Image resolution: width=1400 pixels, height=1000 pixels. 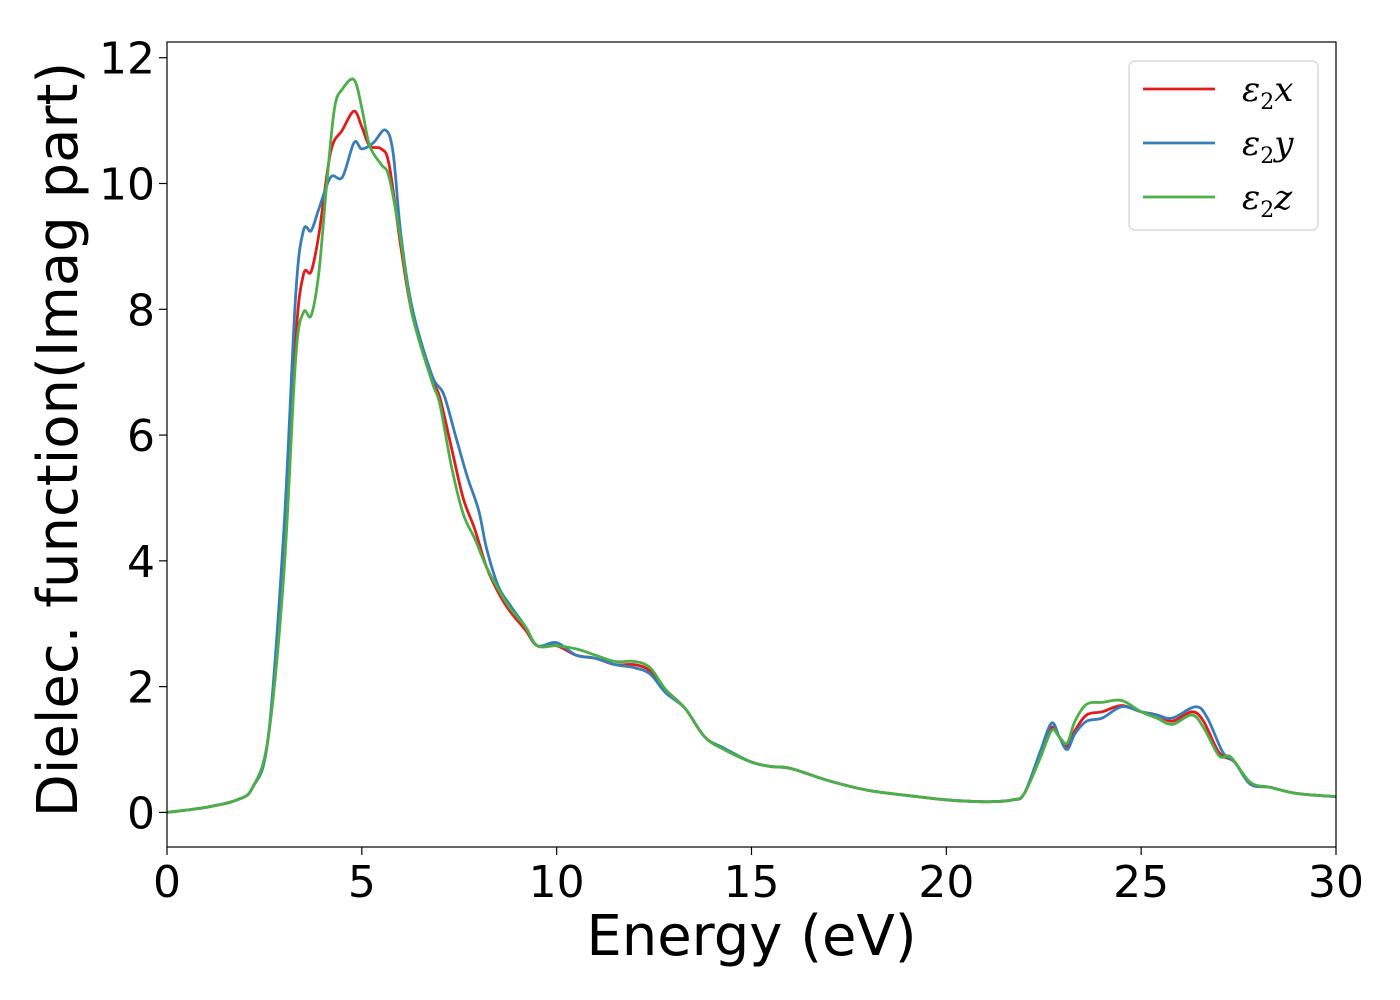 What do you see at coordinates (167, 882) in the screenshot?
I see `x-tick-label: 0` at bounding box center [167, 882].